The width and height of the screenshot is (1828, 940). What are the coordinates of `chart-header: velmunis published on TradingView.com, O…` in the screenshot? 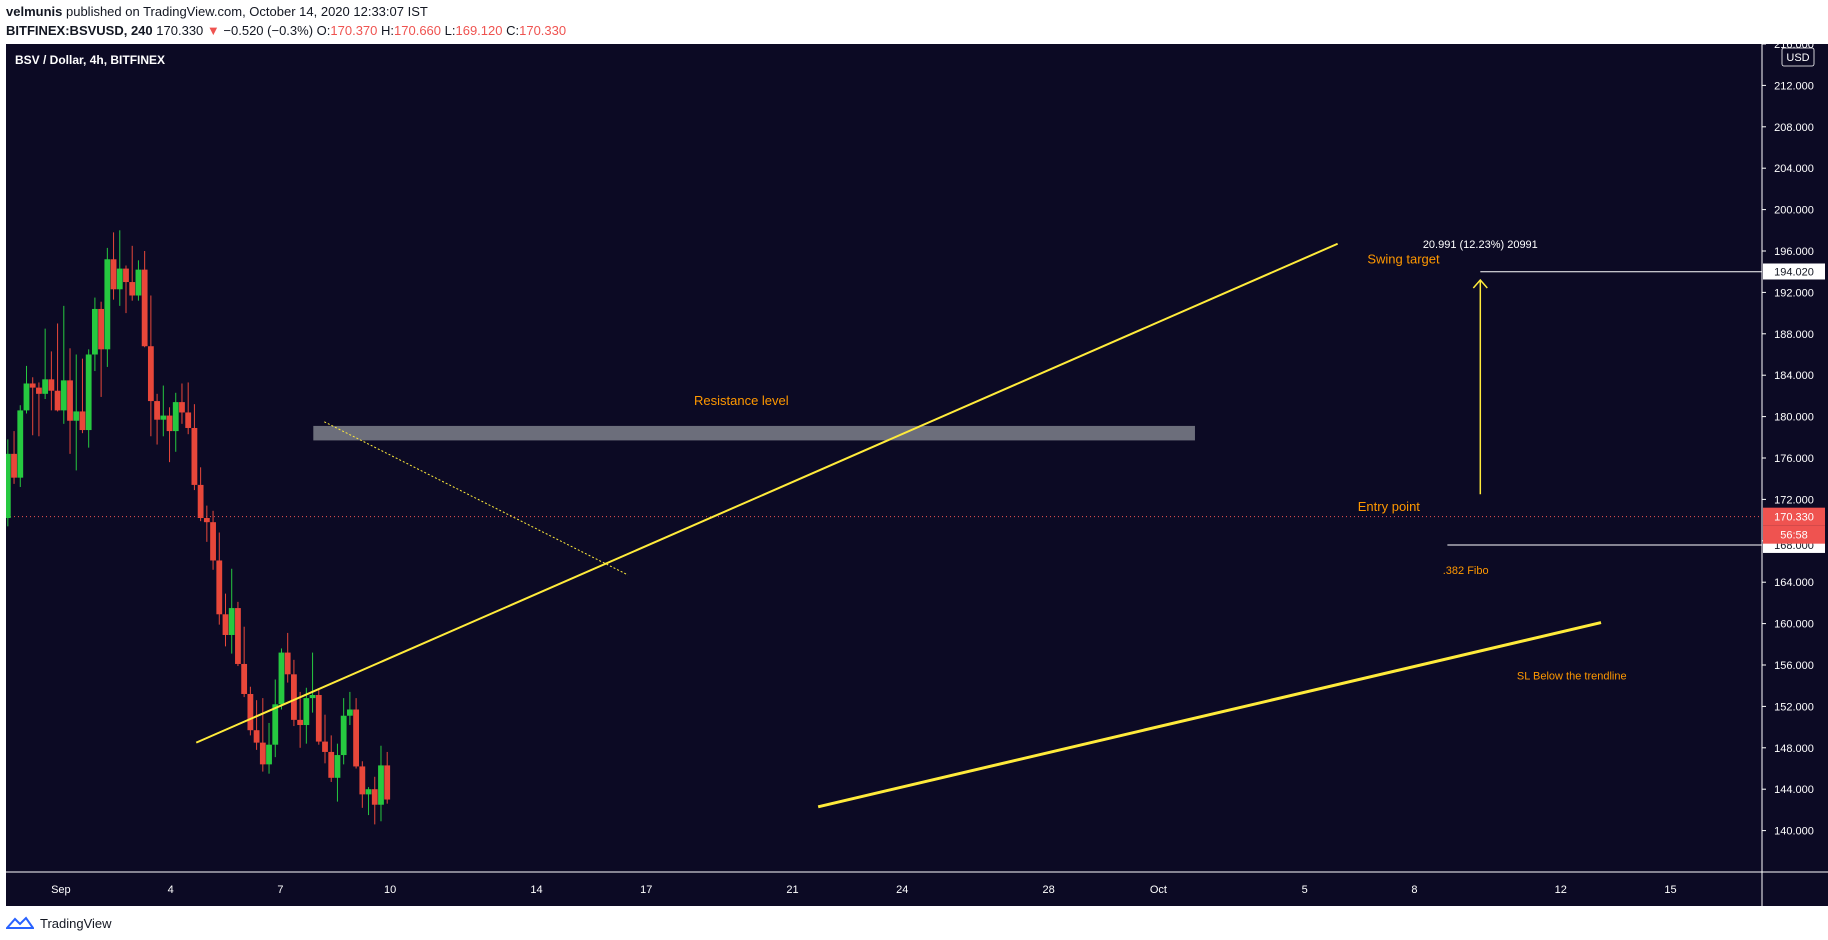 It's located at (914, 22).